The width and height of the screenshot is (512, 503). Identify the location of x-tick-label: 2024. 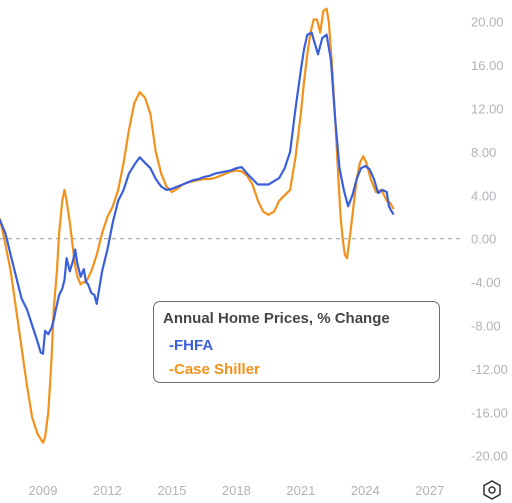
(365, 490).